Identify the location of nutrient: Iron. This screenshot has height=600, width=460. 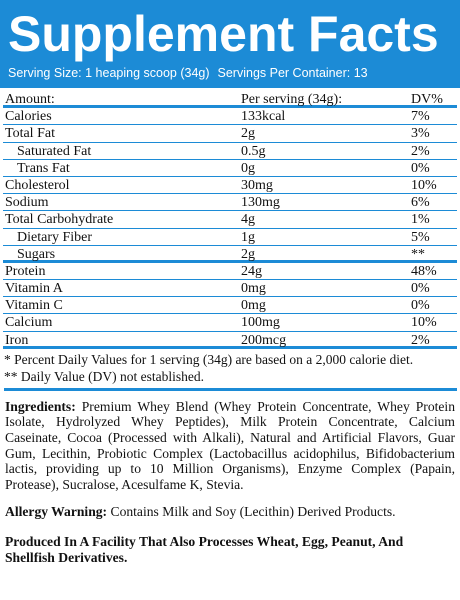
(17, 340).